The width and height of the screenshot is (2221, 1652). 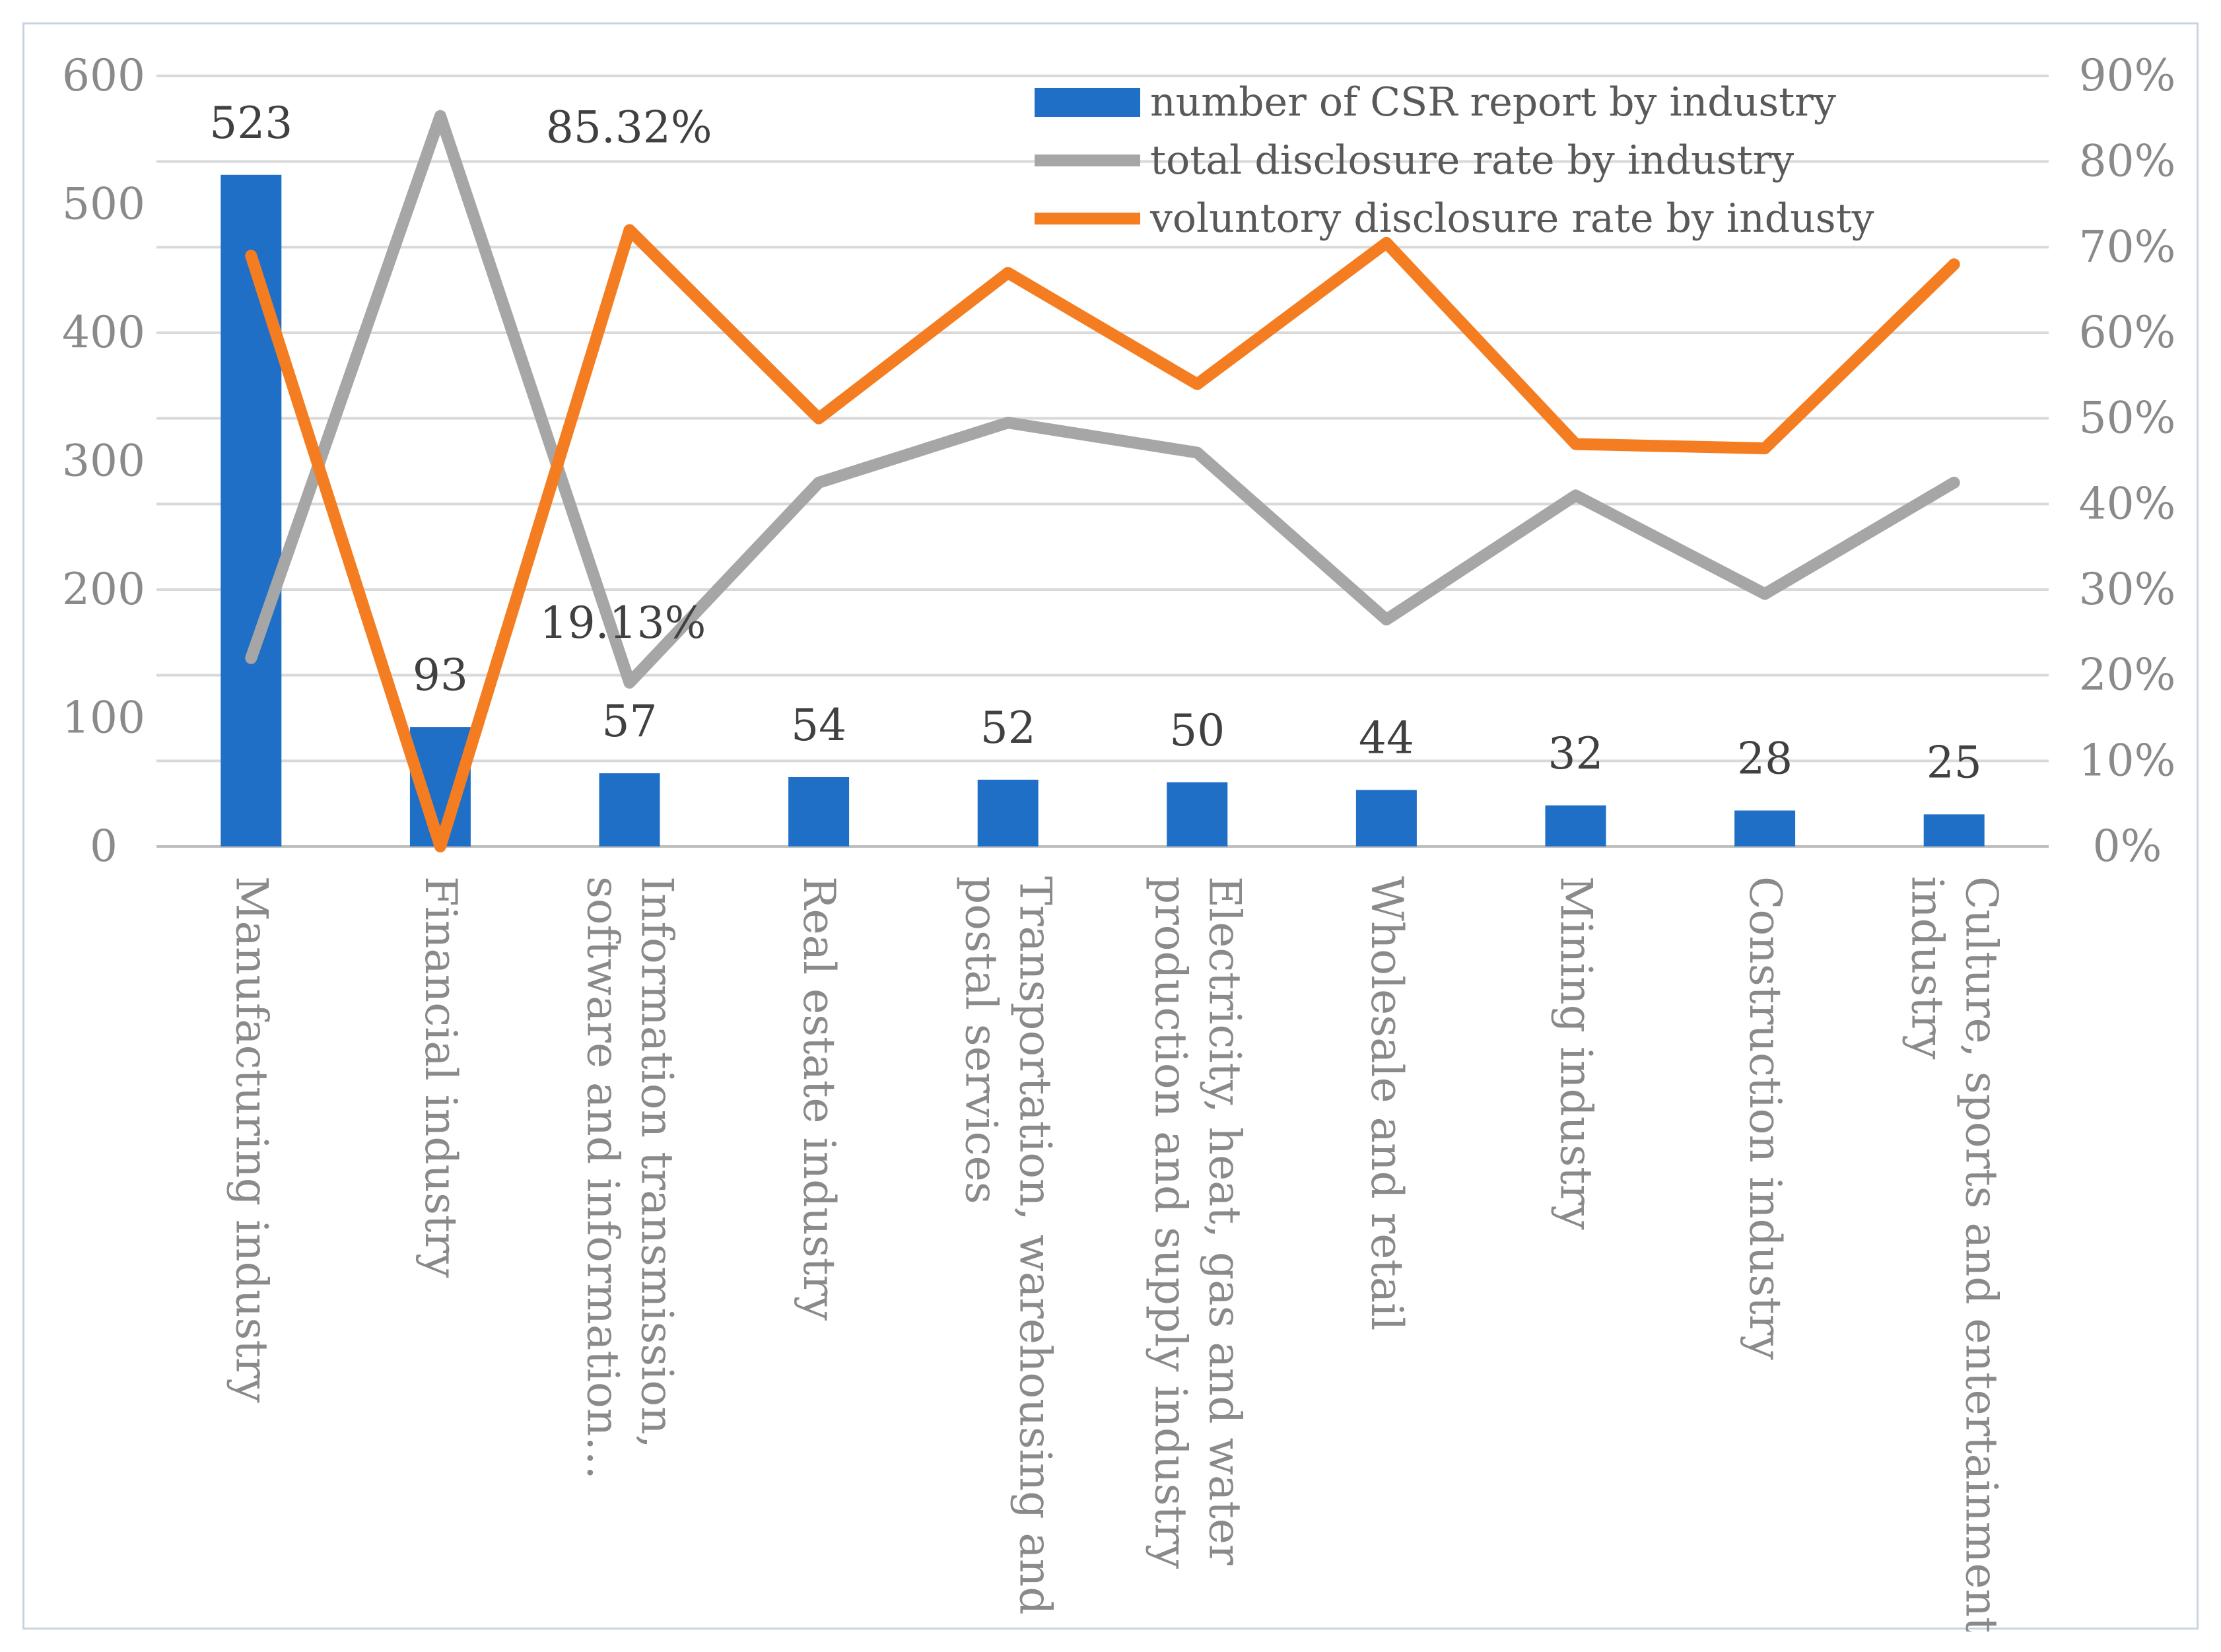 I want to click on y2-tick-label: 20%, so click(x=2128, y=675).